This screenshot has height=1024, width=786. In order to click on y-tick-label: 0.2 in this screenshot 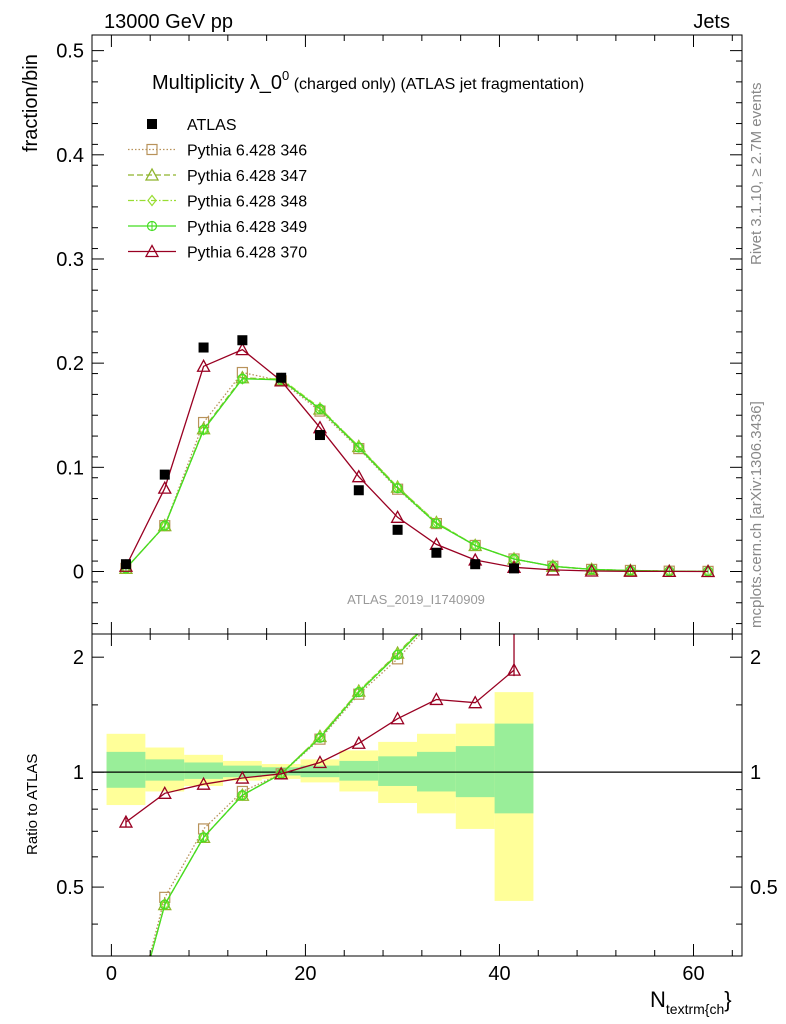, I will do `click(70, 364)`.